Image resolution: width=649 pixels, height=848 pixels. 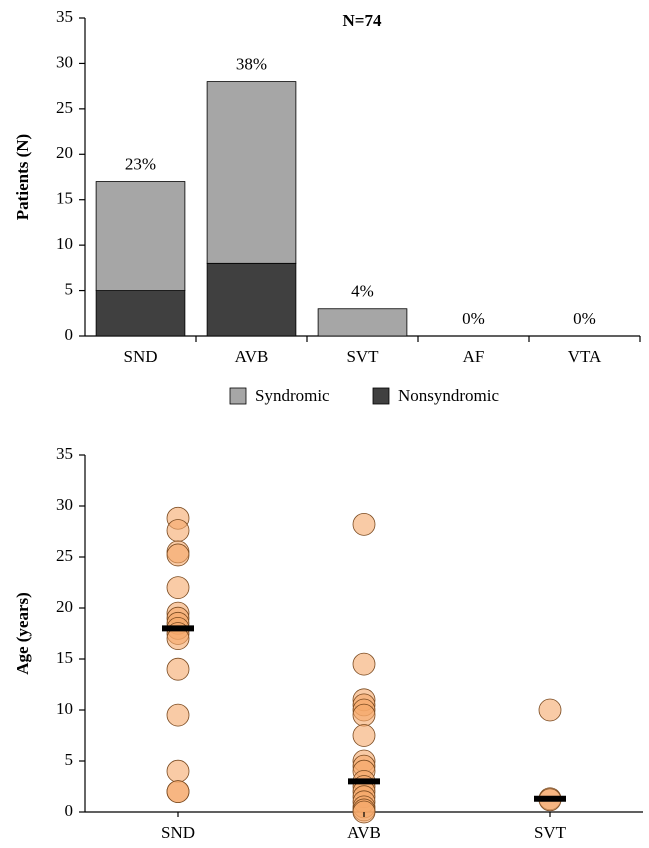 I want to click on percent-label: 23%, so click(x=140, y=163).